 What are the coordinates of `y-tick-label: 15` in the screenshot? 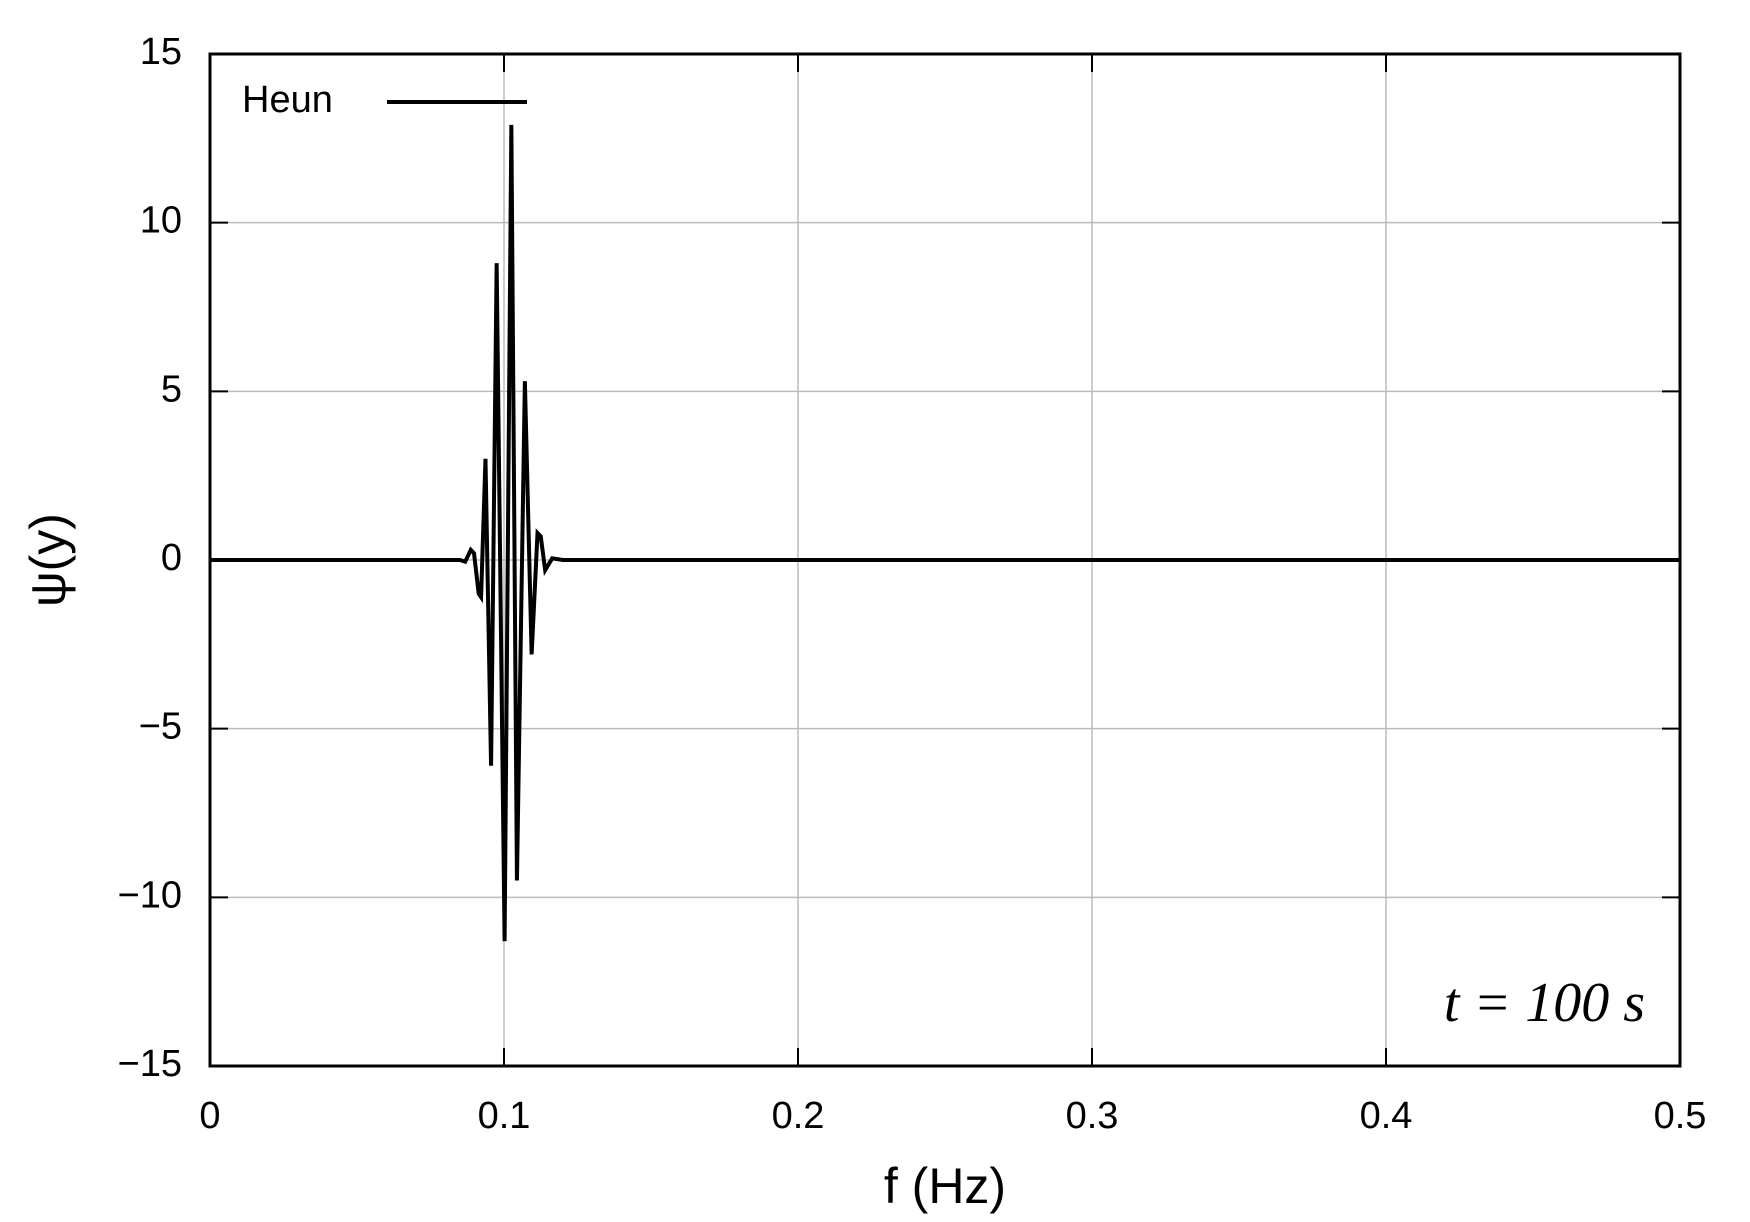 It's located at (161, 52).